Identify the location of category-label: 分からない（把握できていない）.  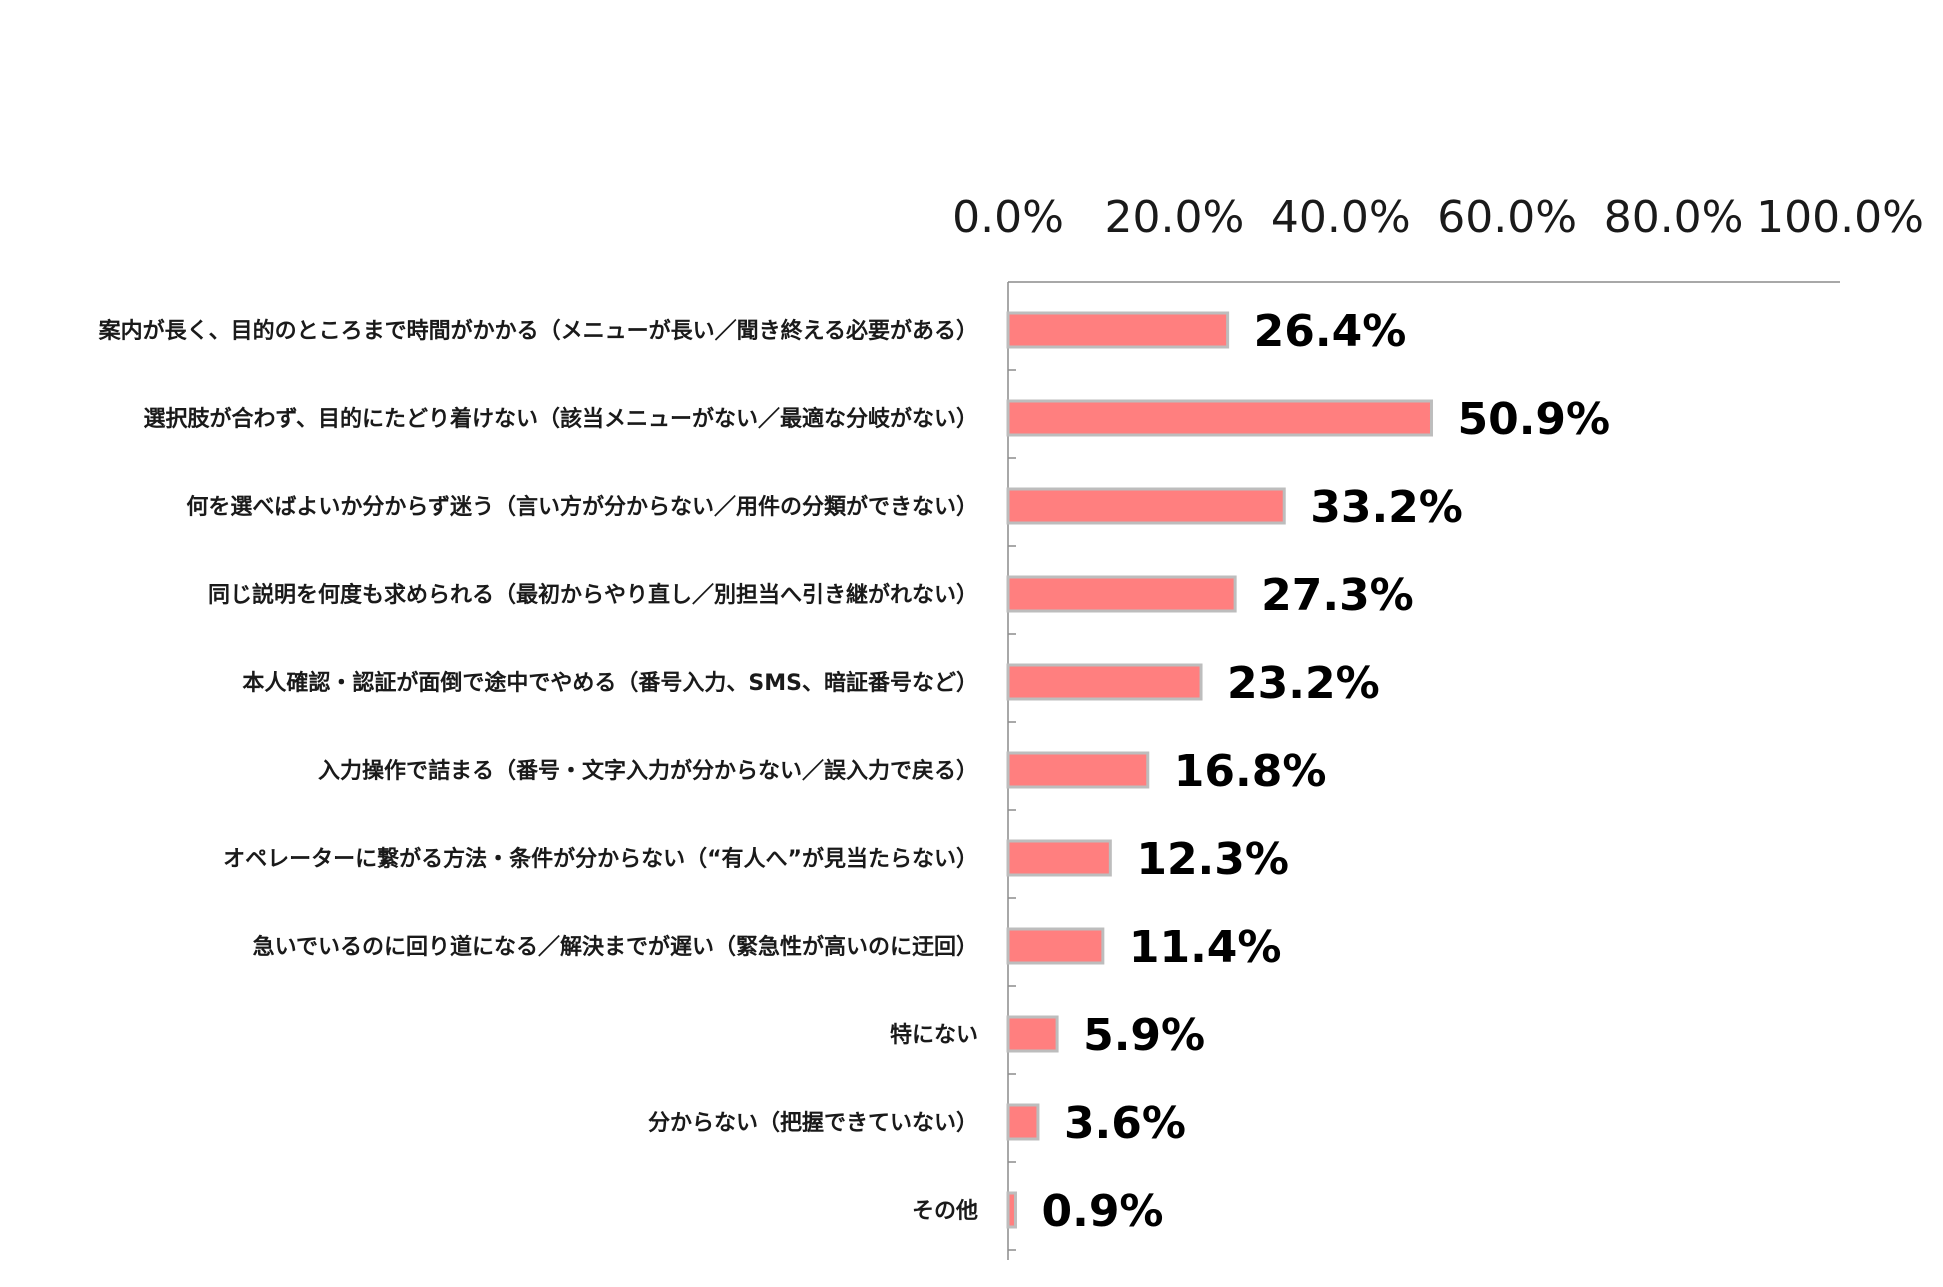
(813, 1123).